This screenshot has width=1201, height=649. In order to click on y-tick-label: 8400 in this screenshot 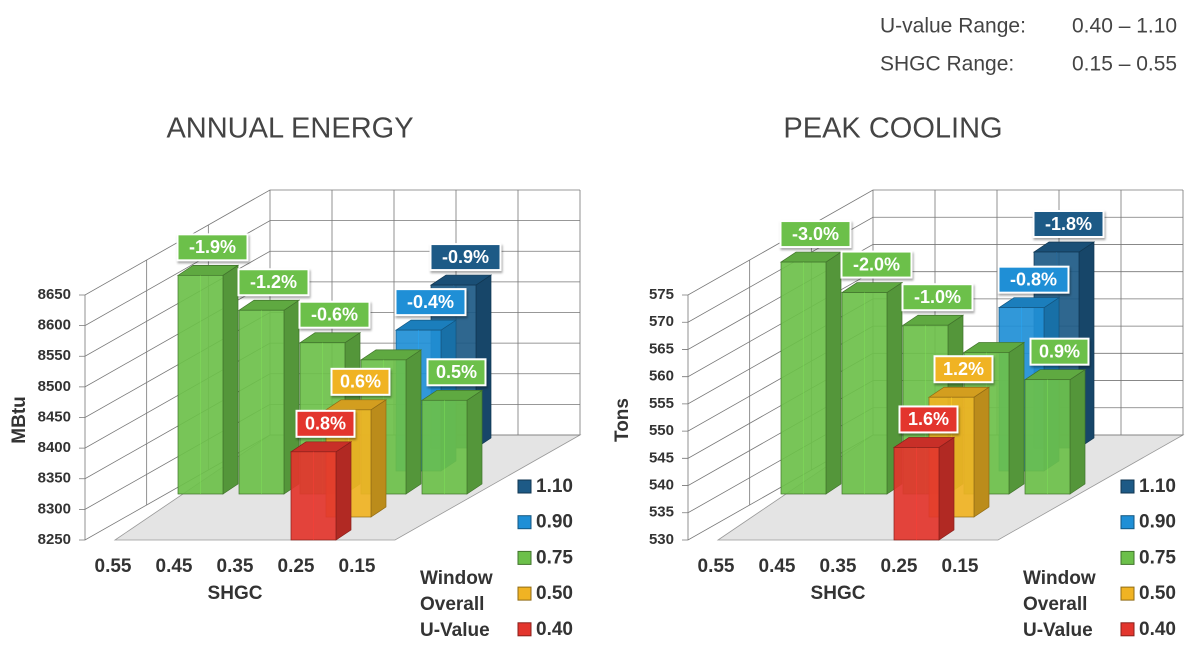, I will do `click(54, 447)`.